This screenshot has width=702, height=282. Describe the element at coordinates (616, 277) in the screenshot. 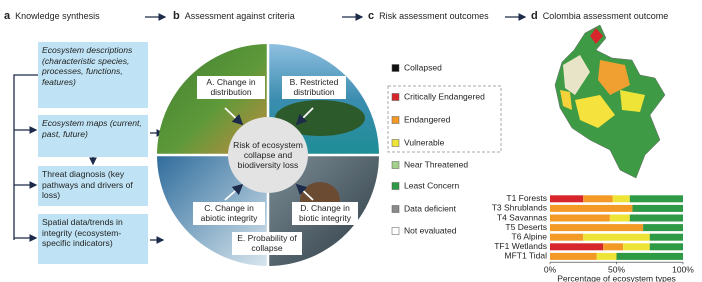

I see `x-axis-label: Percentage of ecosystem types` at that location.